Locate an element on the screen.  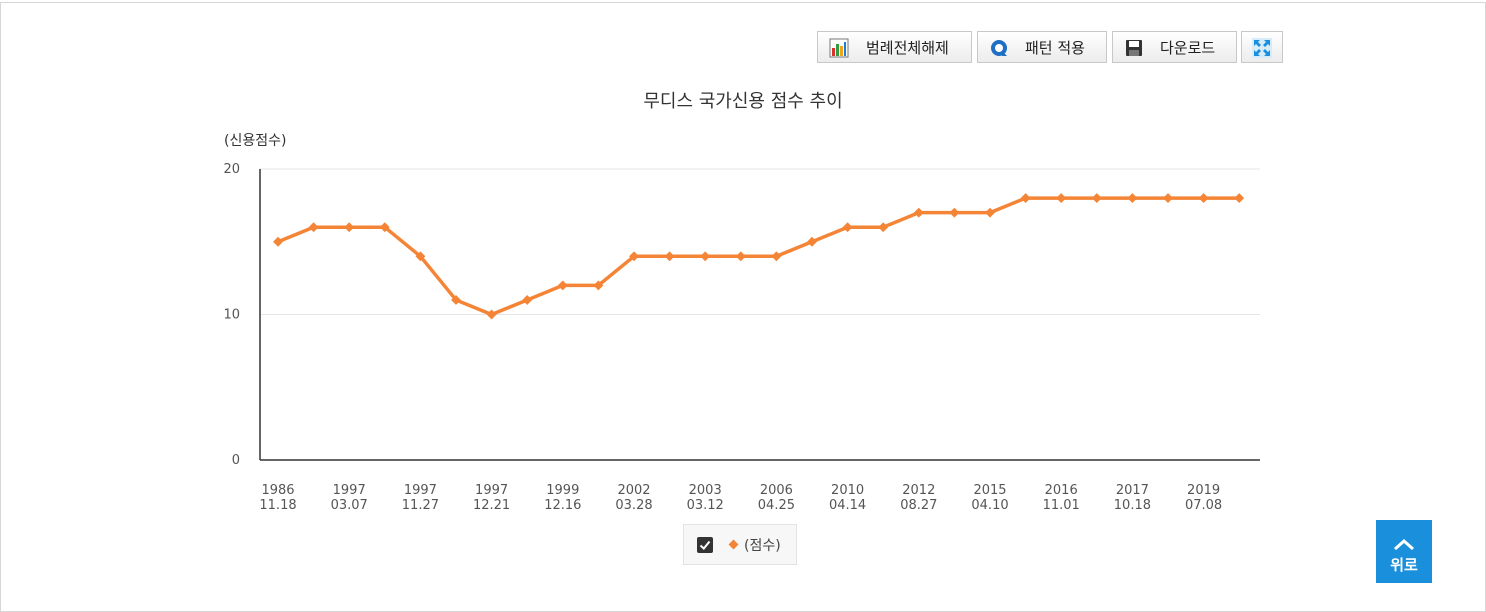
refresh-pattern-icon is located at coordinates (999, 48).